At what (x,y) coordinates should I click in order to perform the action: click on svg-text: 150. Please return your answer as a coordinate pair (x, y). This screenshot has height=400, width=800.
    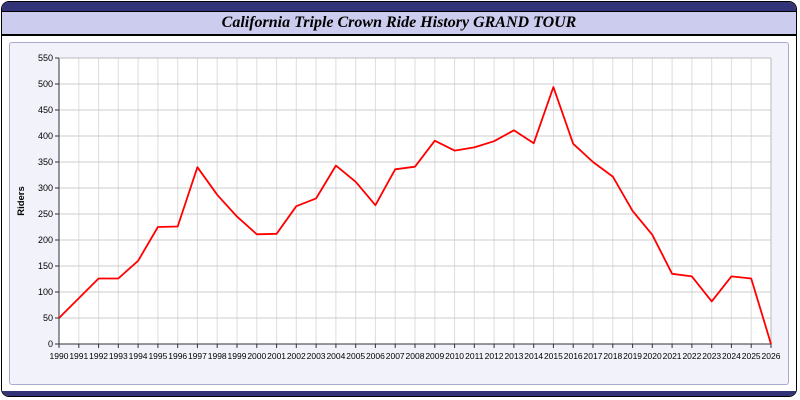
    Looking at the image, I should click on (45, 266).